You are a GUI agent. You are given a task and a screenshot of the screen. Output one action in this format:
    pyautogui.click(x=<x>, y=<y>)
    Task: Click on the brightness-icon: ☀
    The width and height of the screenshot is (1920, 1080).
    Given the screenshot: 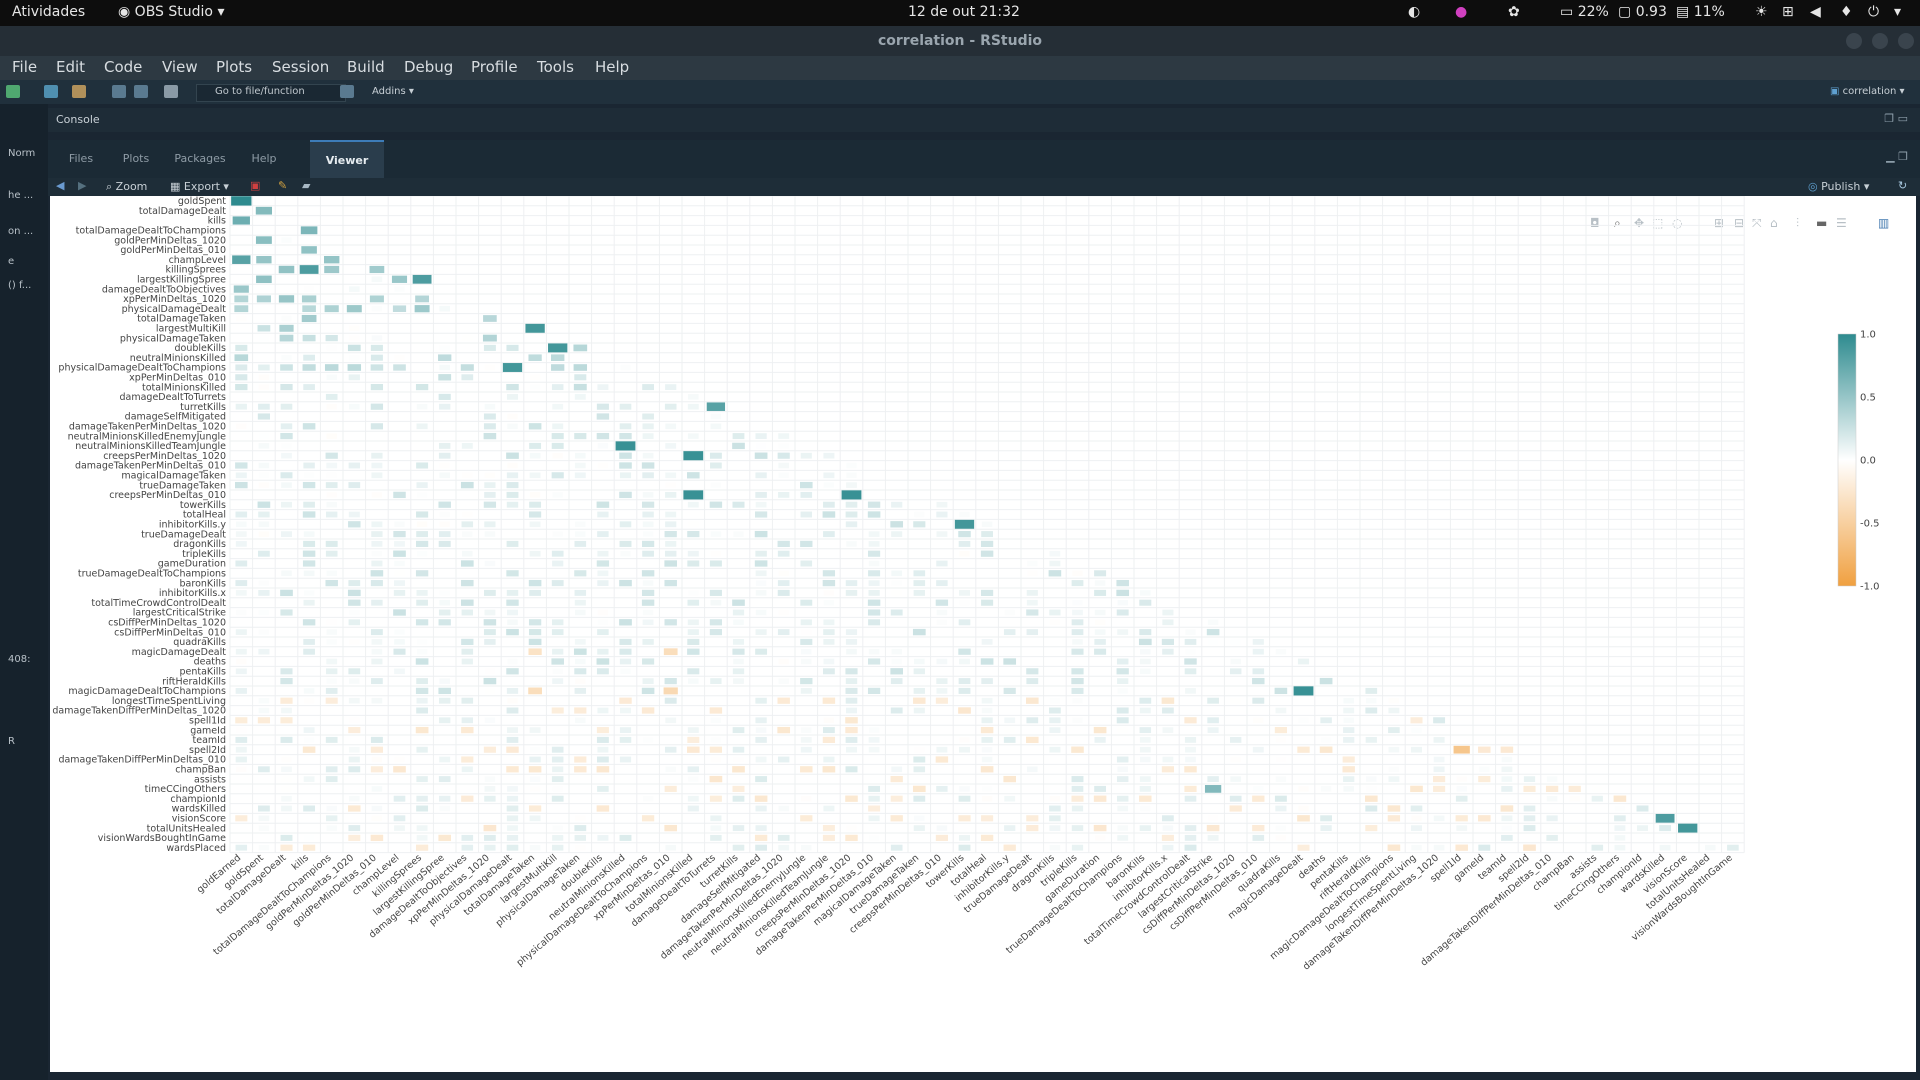 What is the action you would take?
    pyautogui.click(x=1761, y=12)
    